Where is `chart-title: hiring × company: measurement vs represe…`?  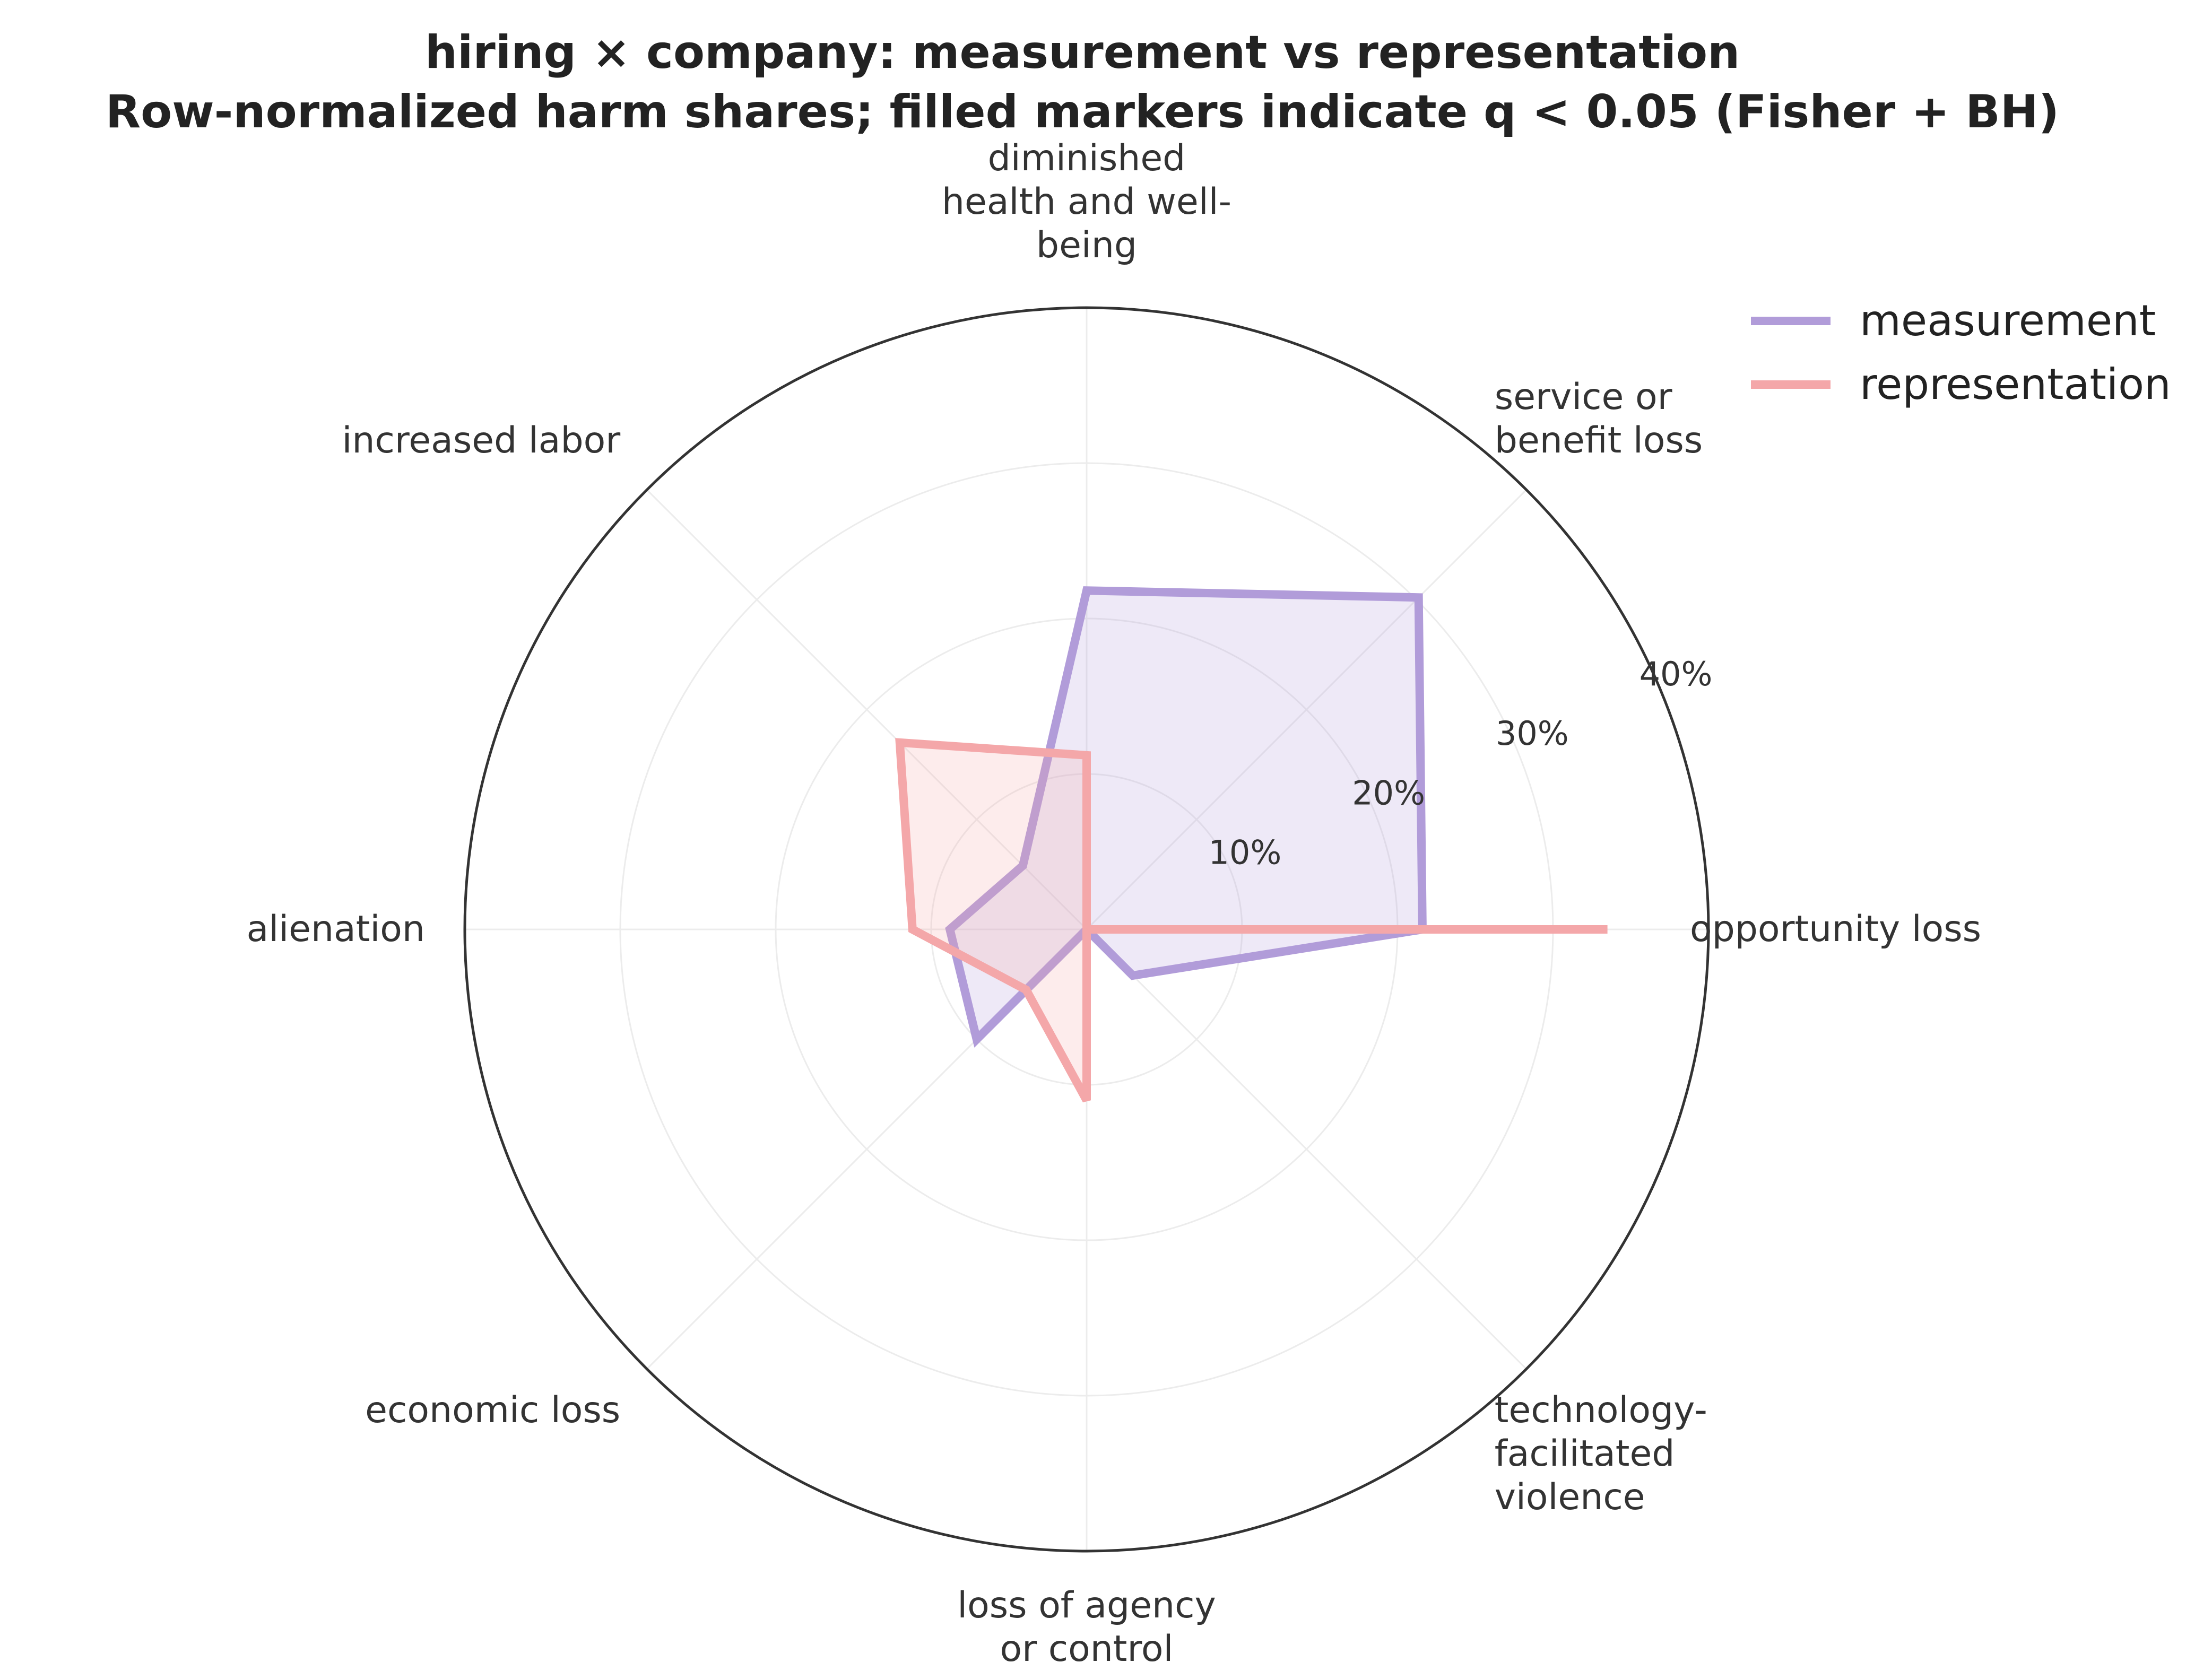 chart-title: hiring × company: measurement vs represe… is located at coordinates (1082, 52).